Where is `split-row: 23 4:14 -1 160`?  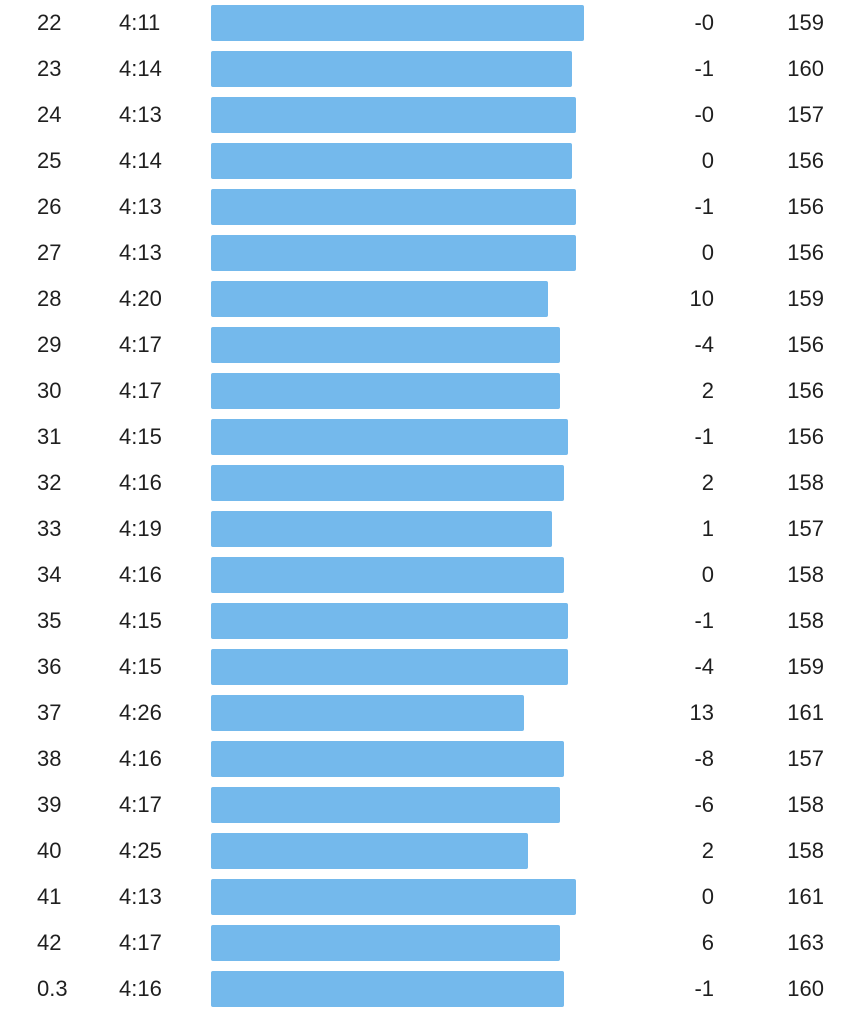
split-row: 23 4:14 -1 160 is located at coordinates (430, 69).